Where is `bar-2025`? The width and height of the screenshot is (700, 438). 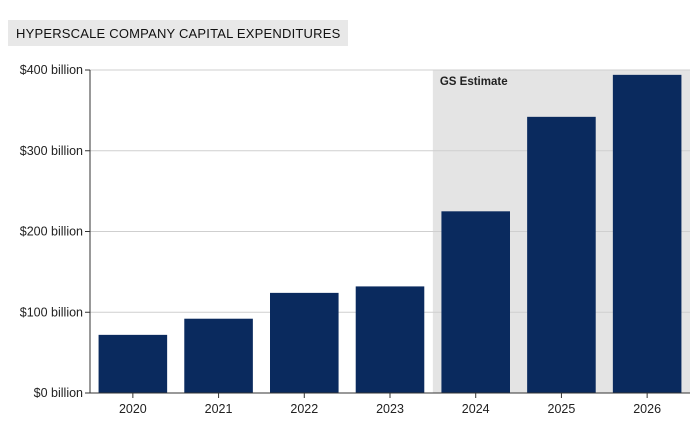 bar-2025 is located at coordinates (561, 255).